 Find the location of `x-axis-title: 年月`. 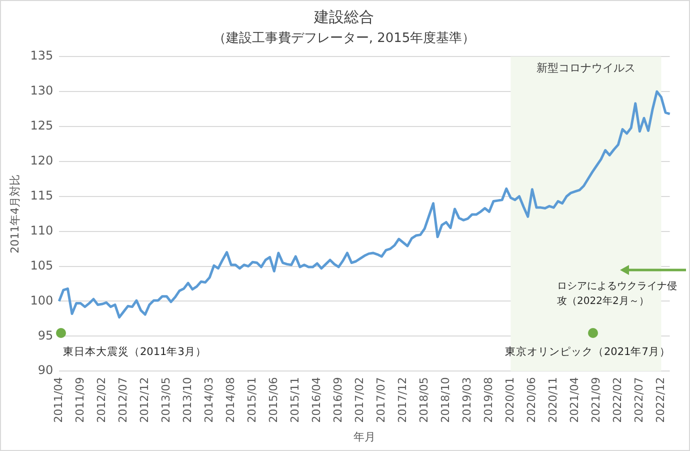

x-axis-title: 年月 is located at coordinates (364, 437).